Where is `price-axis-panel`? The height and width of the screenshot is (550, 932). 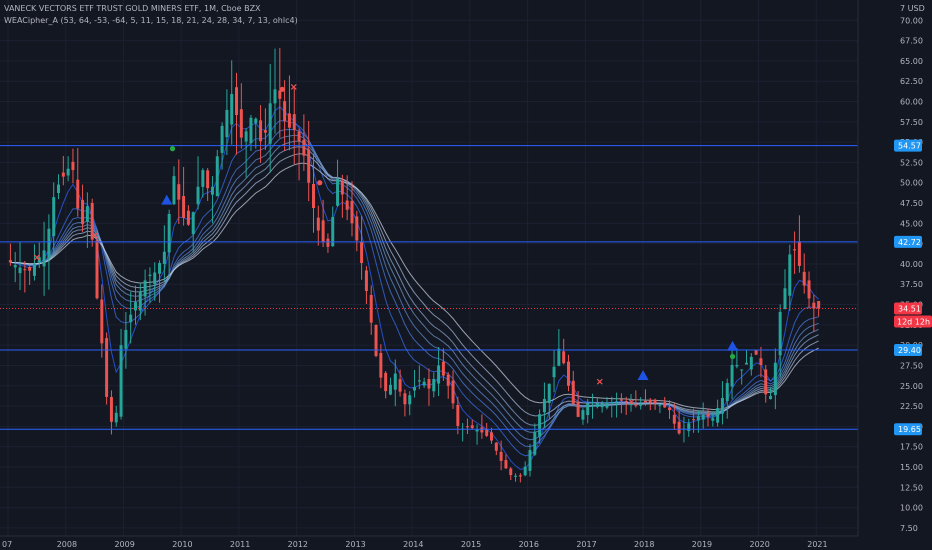
price-axis-panel is located at coordinates (895, 275).